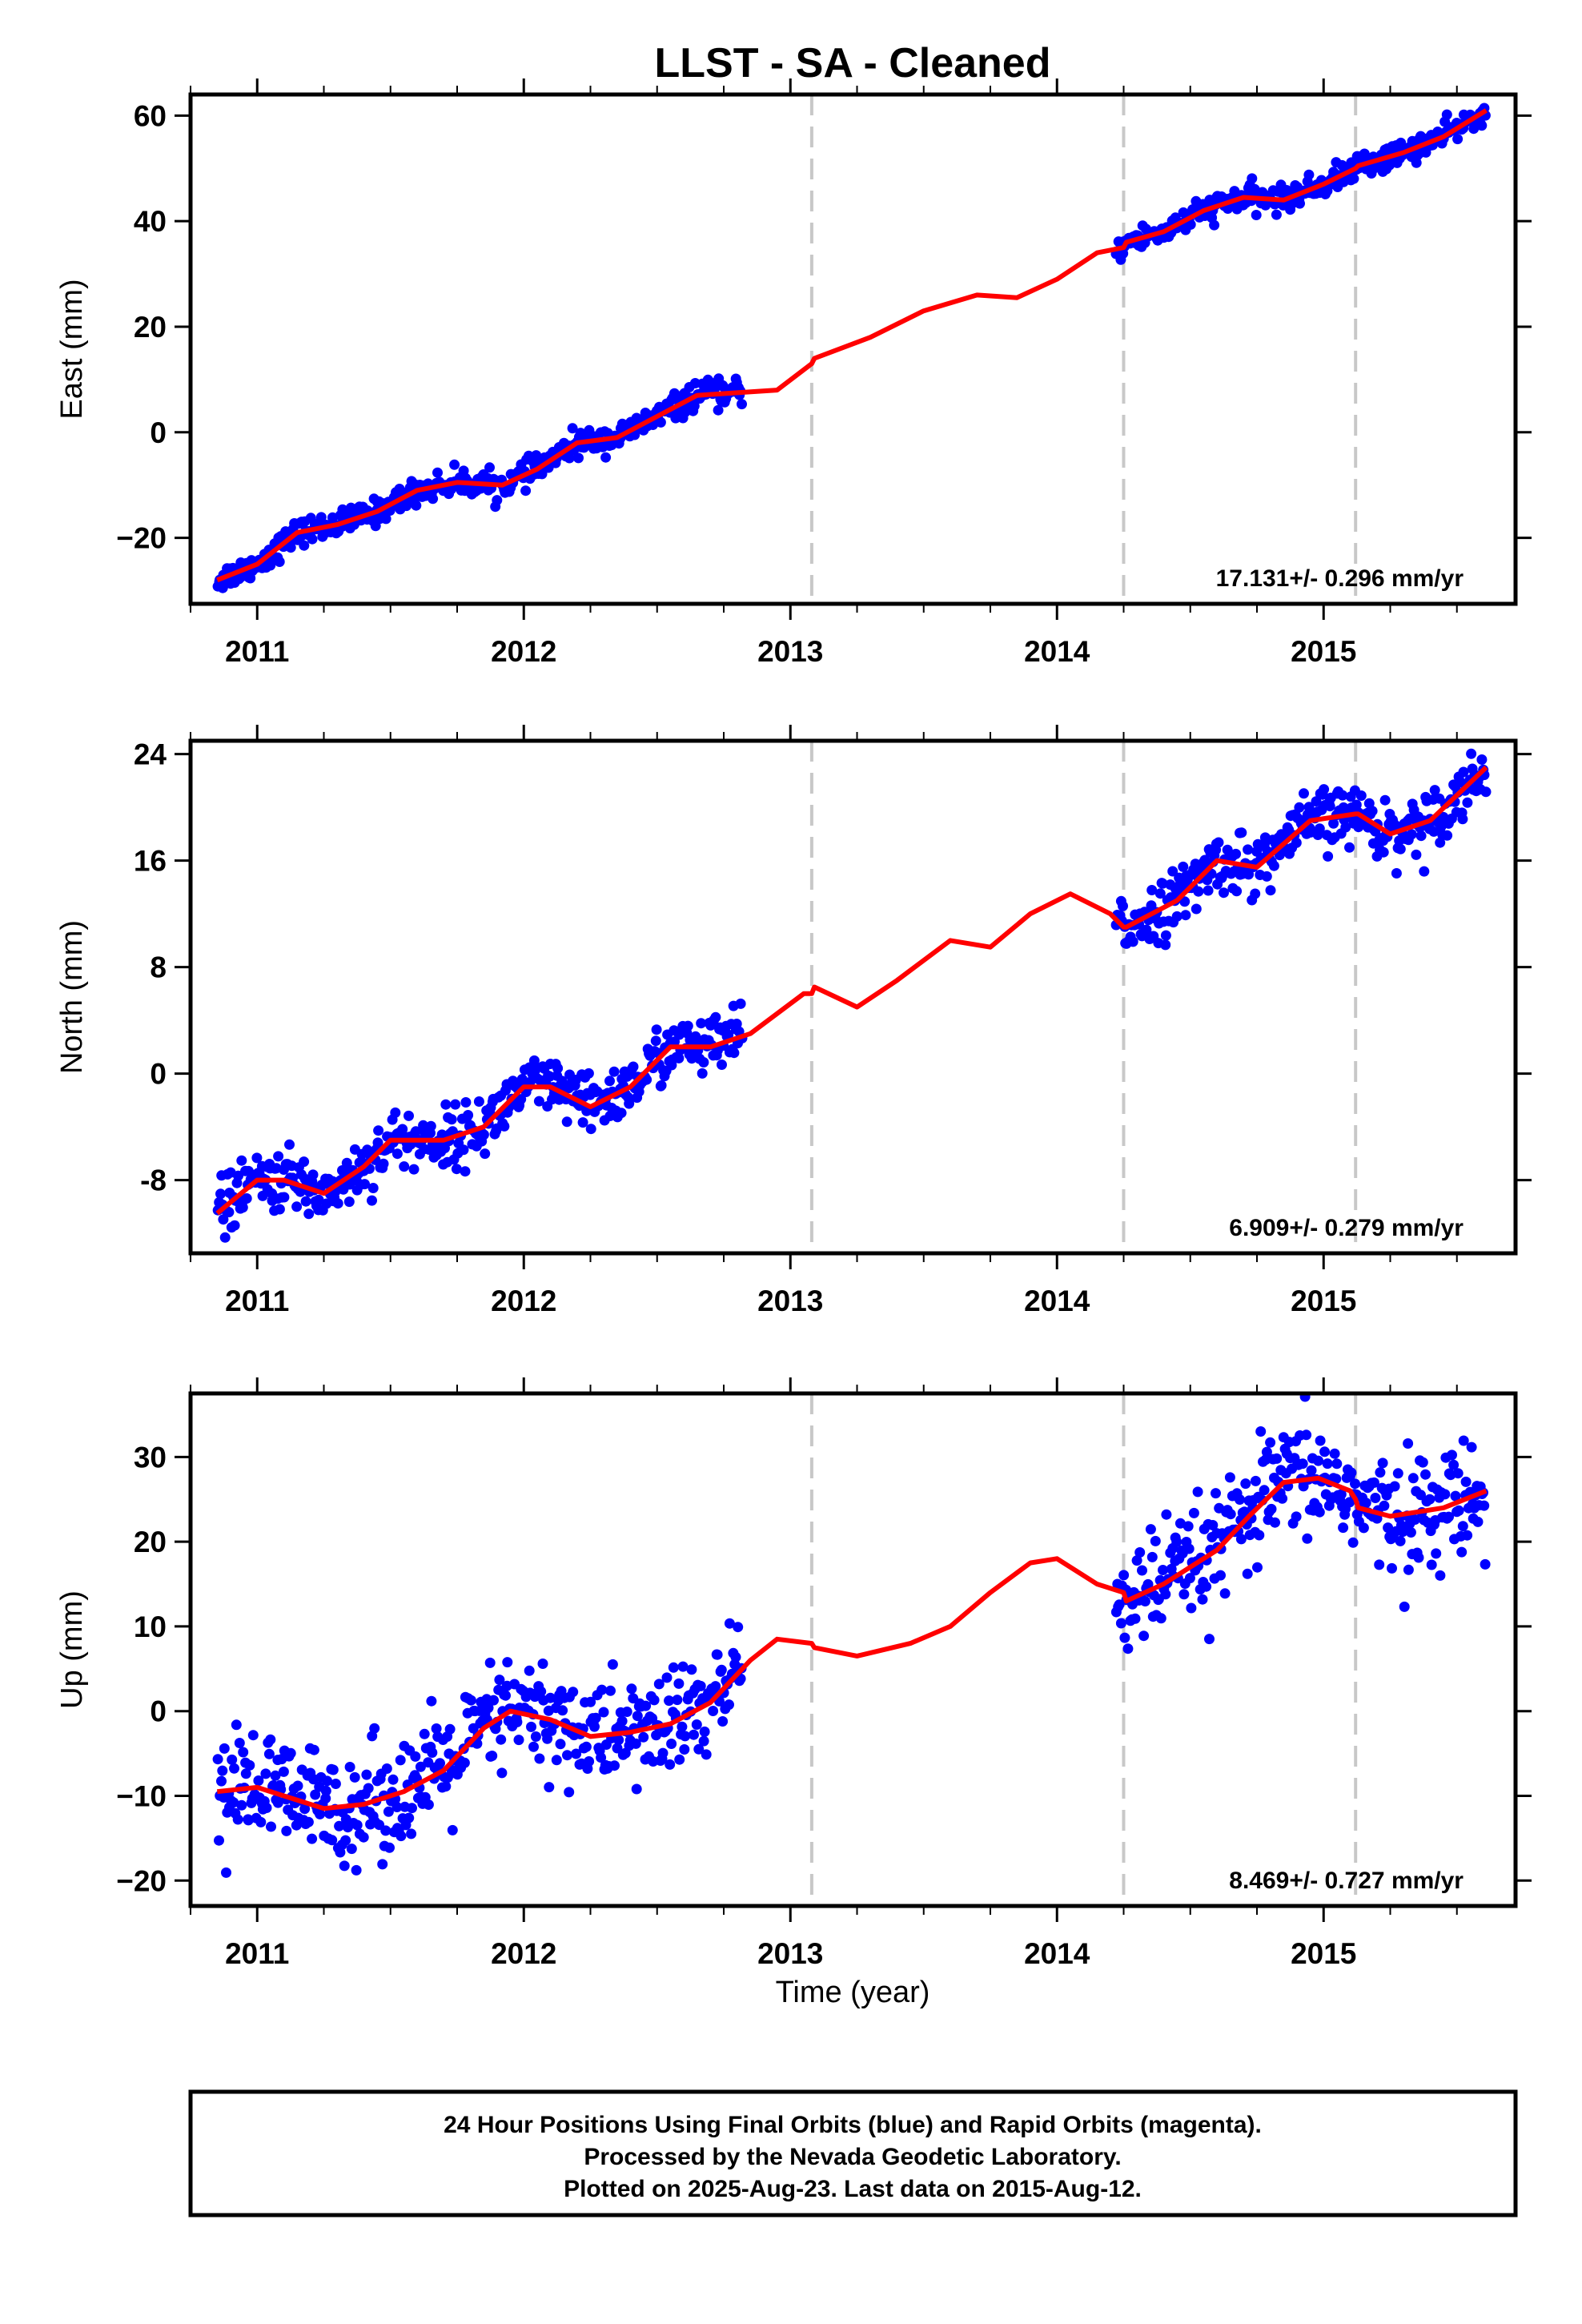 The height and width of the screenshot is (2324, 1582). I want to click on north-x-tick-label: 2013, so click(790, 1301).